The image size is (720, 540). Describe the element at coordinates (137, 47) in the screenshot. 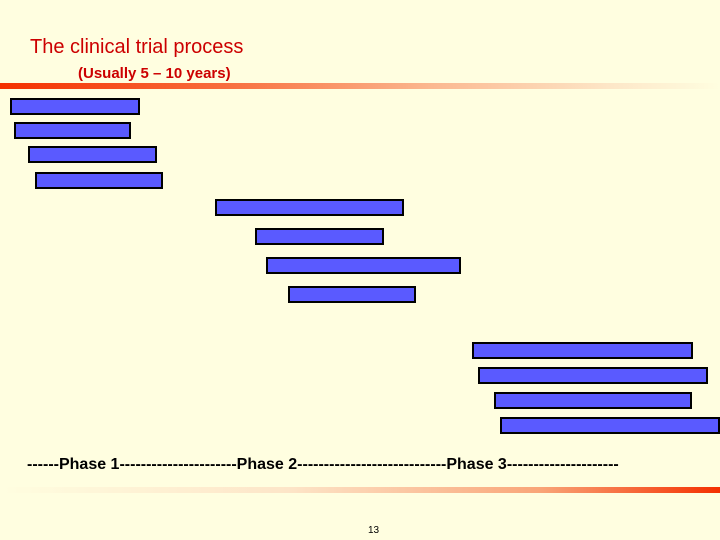

I see `slide-title: The clinical trial process` at that location.